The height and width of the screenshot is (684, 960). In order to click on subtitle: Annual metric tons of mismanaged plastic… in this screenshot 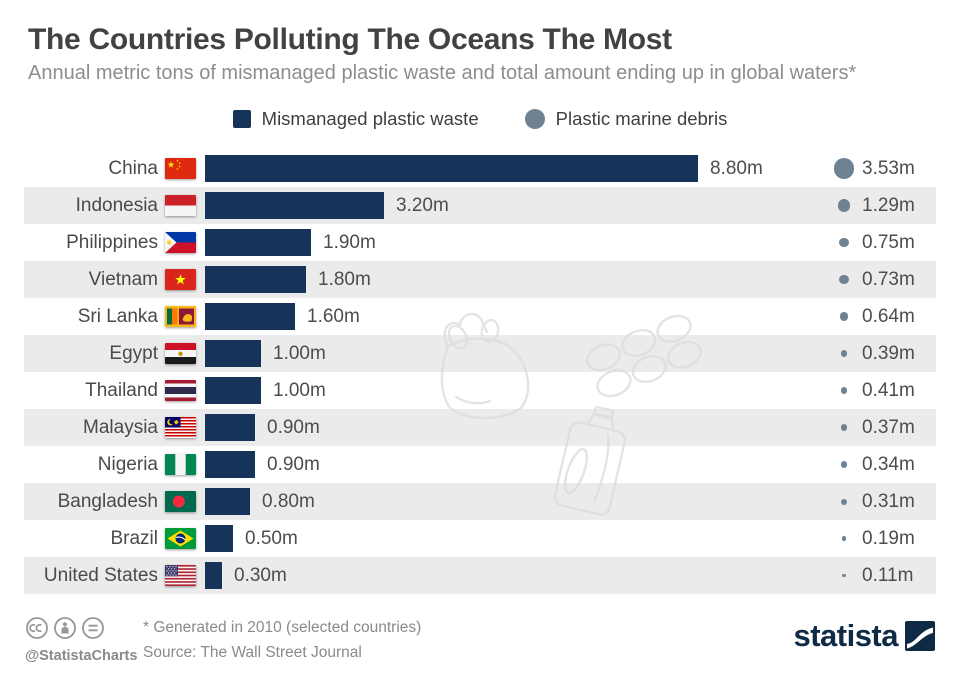, I will do `click(442, 73)`.